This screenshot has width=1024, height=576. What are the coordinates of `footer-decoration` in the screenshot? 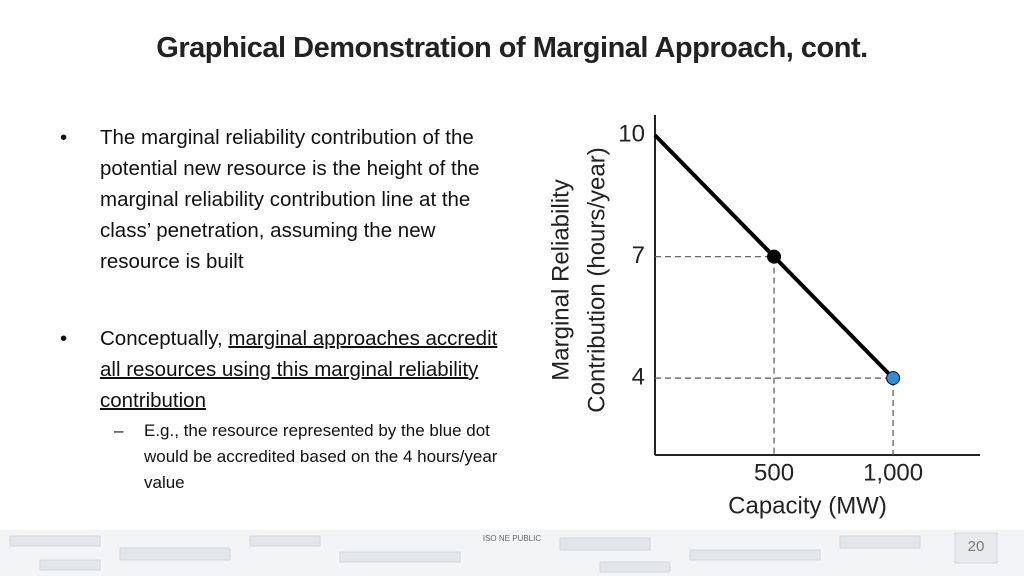 It's located at (512, 553).